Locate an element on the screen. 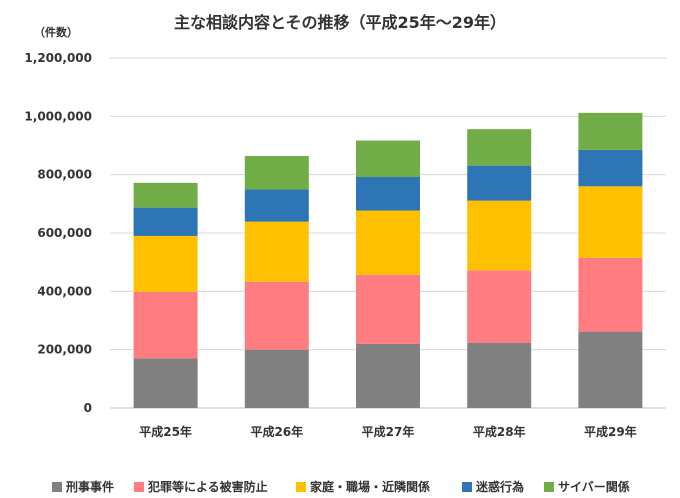  legend-label: 犯罪等による被害防止 is located at coordinates (207, 486).